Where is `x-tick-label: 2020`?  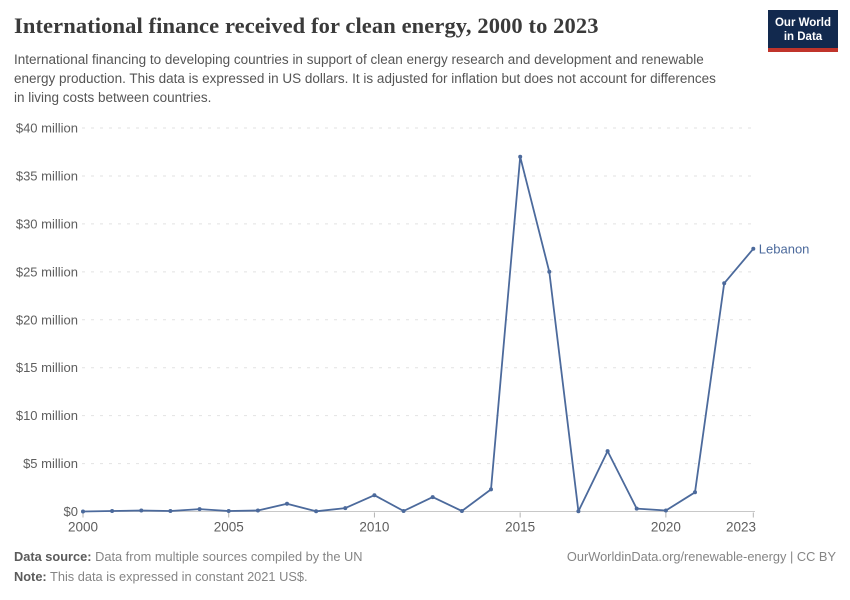
x-tick-label: 2020 is located at coordinates (666, 527).